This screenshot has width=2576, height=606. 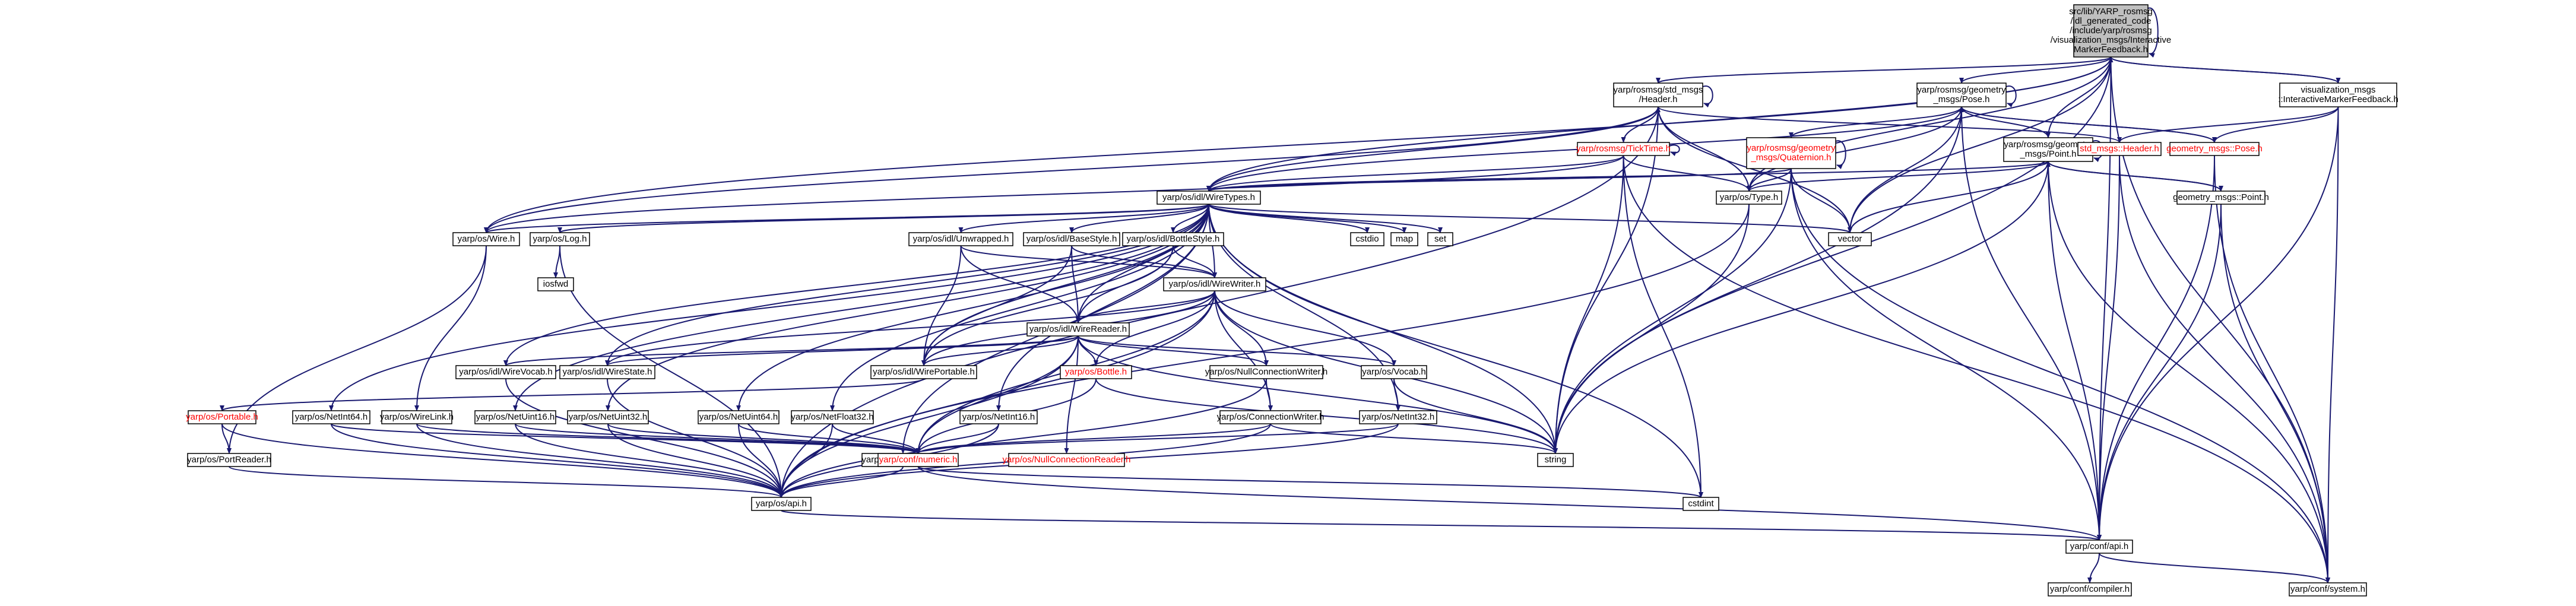 I want to click on node-box-cstdint, so click(x=1701, y=504).